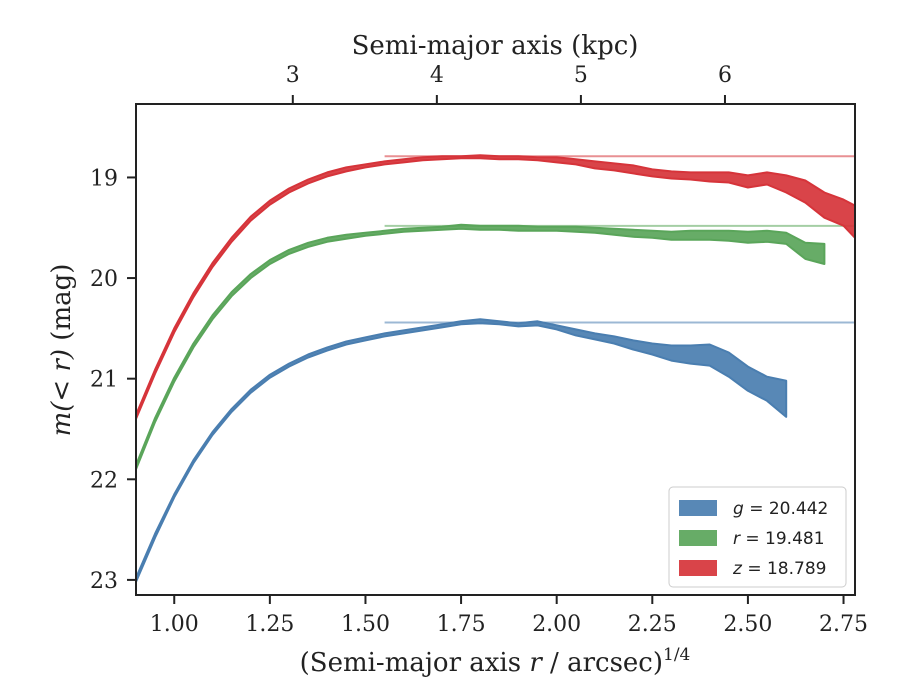 The image size is (900, 700). Describe the element at coordinates (581, 75) in the screenshot. I see `x-top-tick-label: 5` at that location.